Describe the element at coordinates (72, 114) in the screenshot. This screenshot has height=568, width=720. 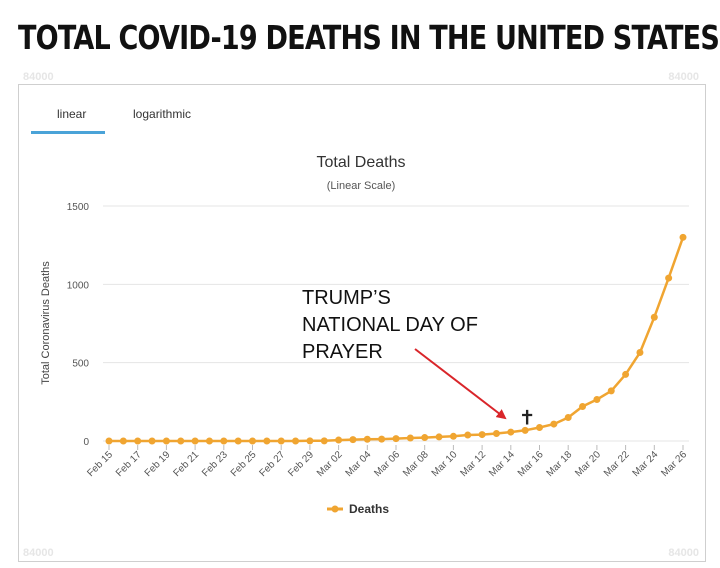
I see `tab-linear: linear` at that location.